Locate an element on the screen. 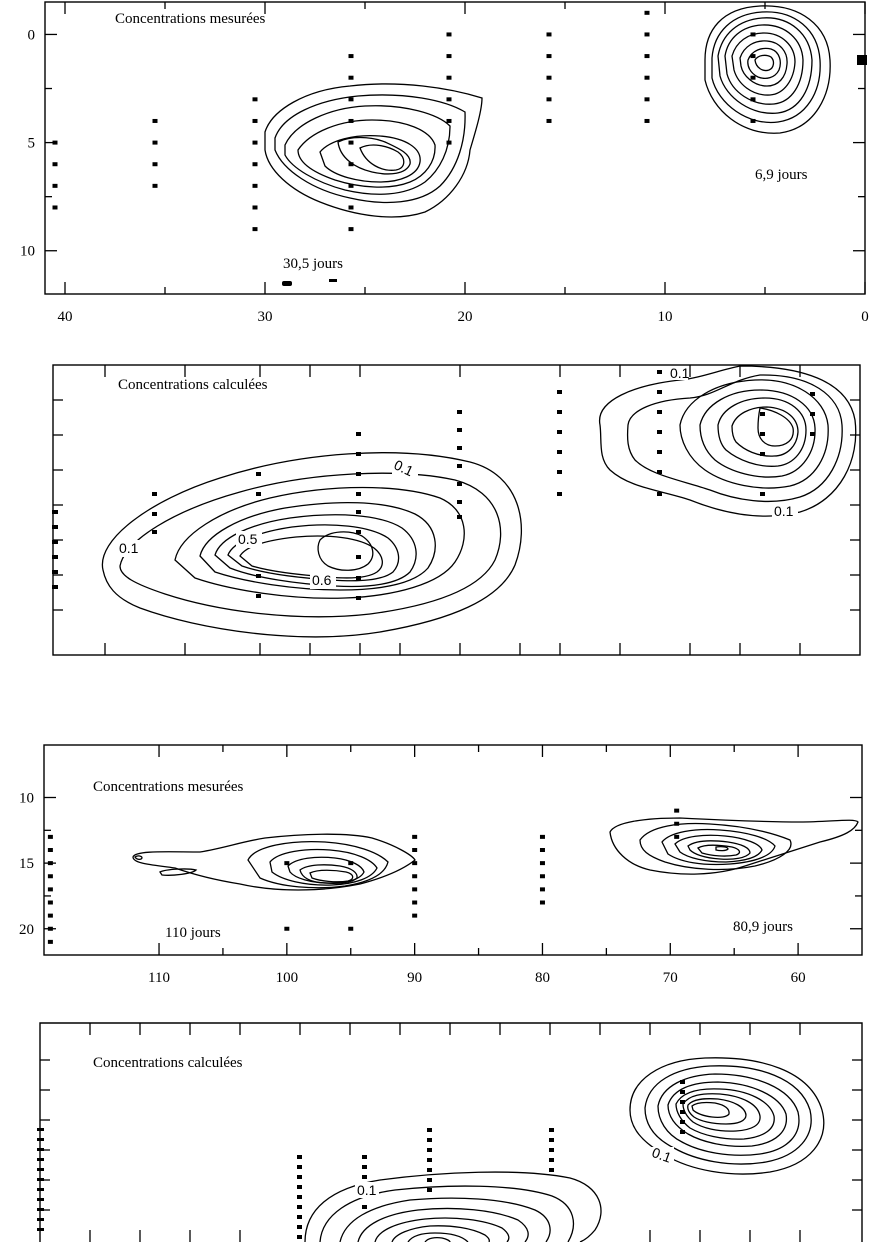 This screenshot has height=1242, width=885. panel-1-plume-30-5-jours is located at coordinates (373, 150).